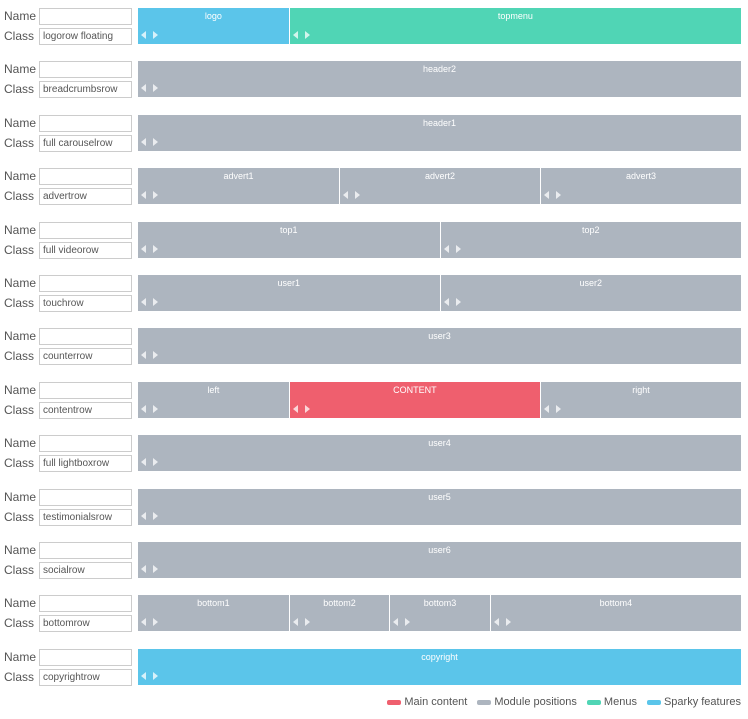 This screenshot has height=719, width=748. What do you see at coordinates (641, 186) in the screenshot?
I see `position-cell: advert3` at bounding box center [641, 186].